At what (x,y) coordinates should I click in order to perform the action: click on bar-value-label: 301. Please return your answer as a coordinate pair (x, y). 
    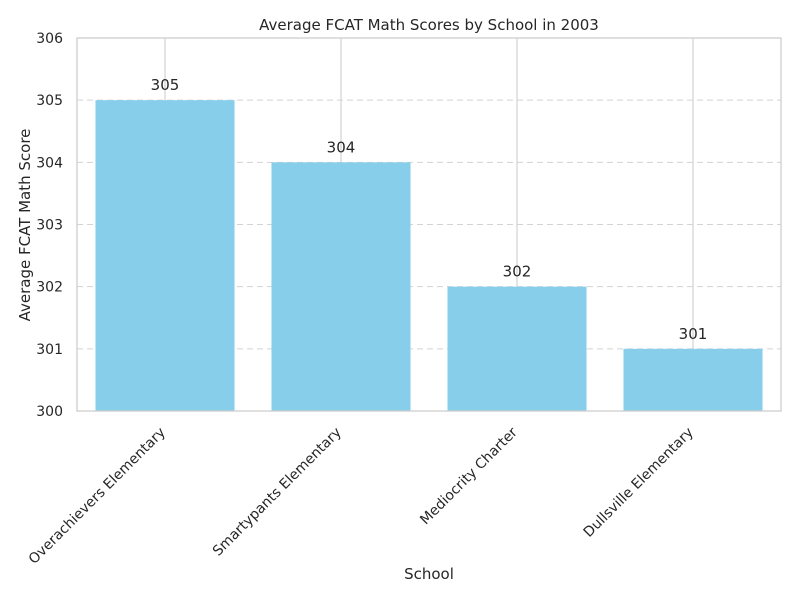
    Looking at the image, I should click on (693, 334).